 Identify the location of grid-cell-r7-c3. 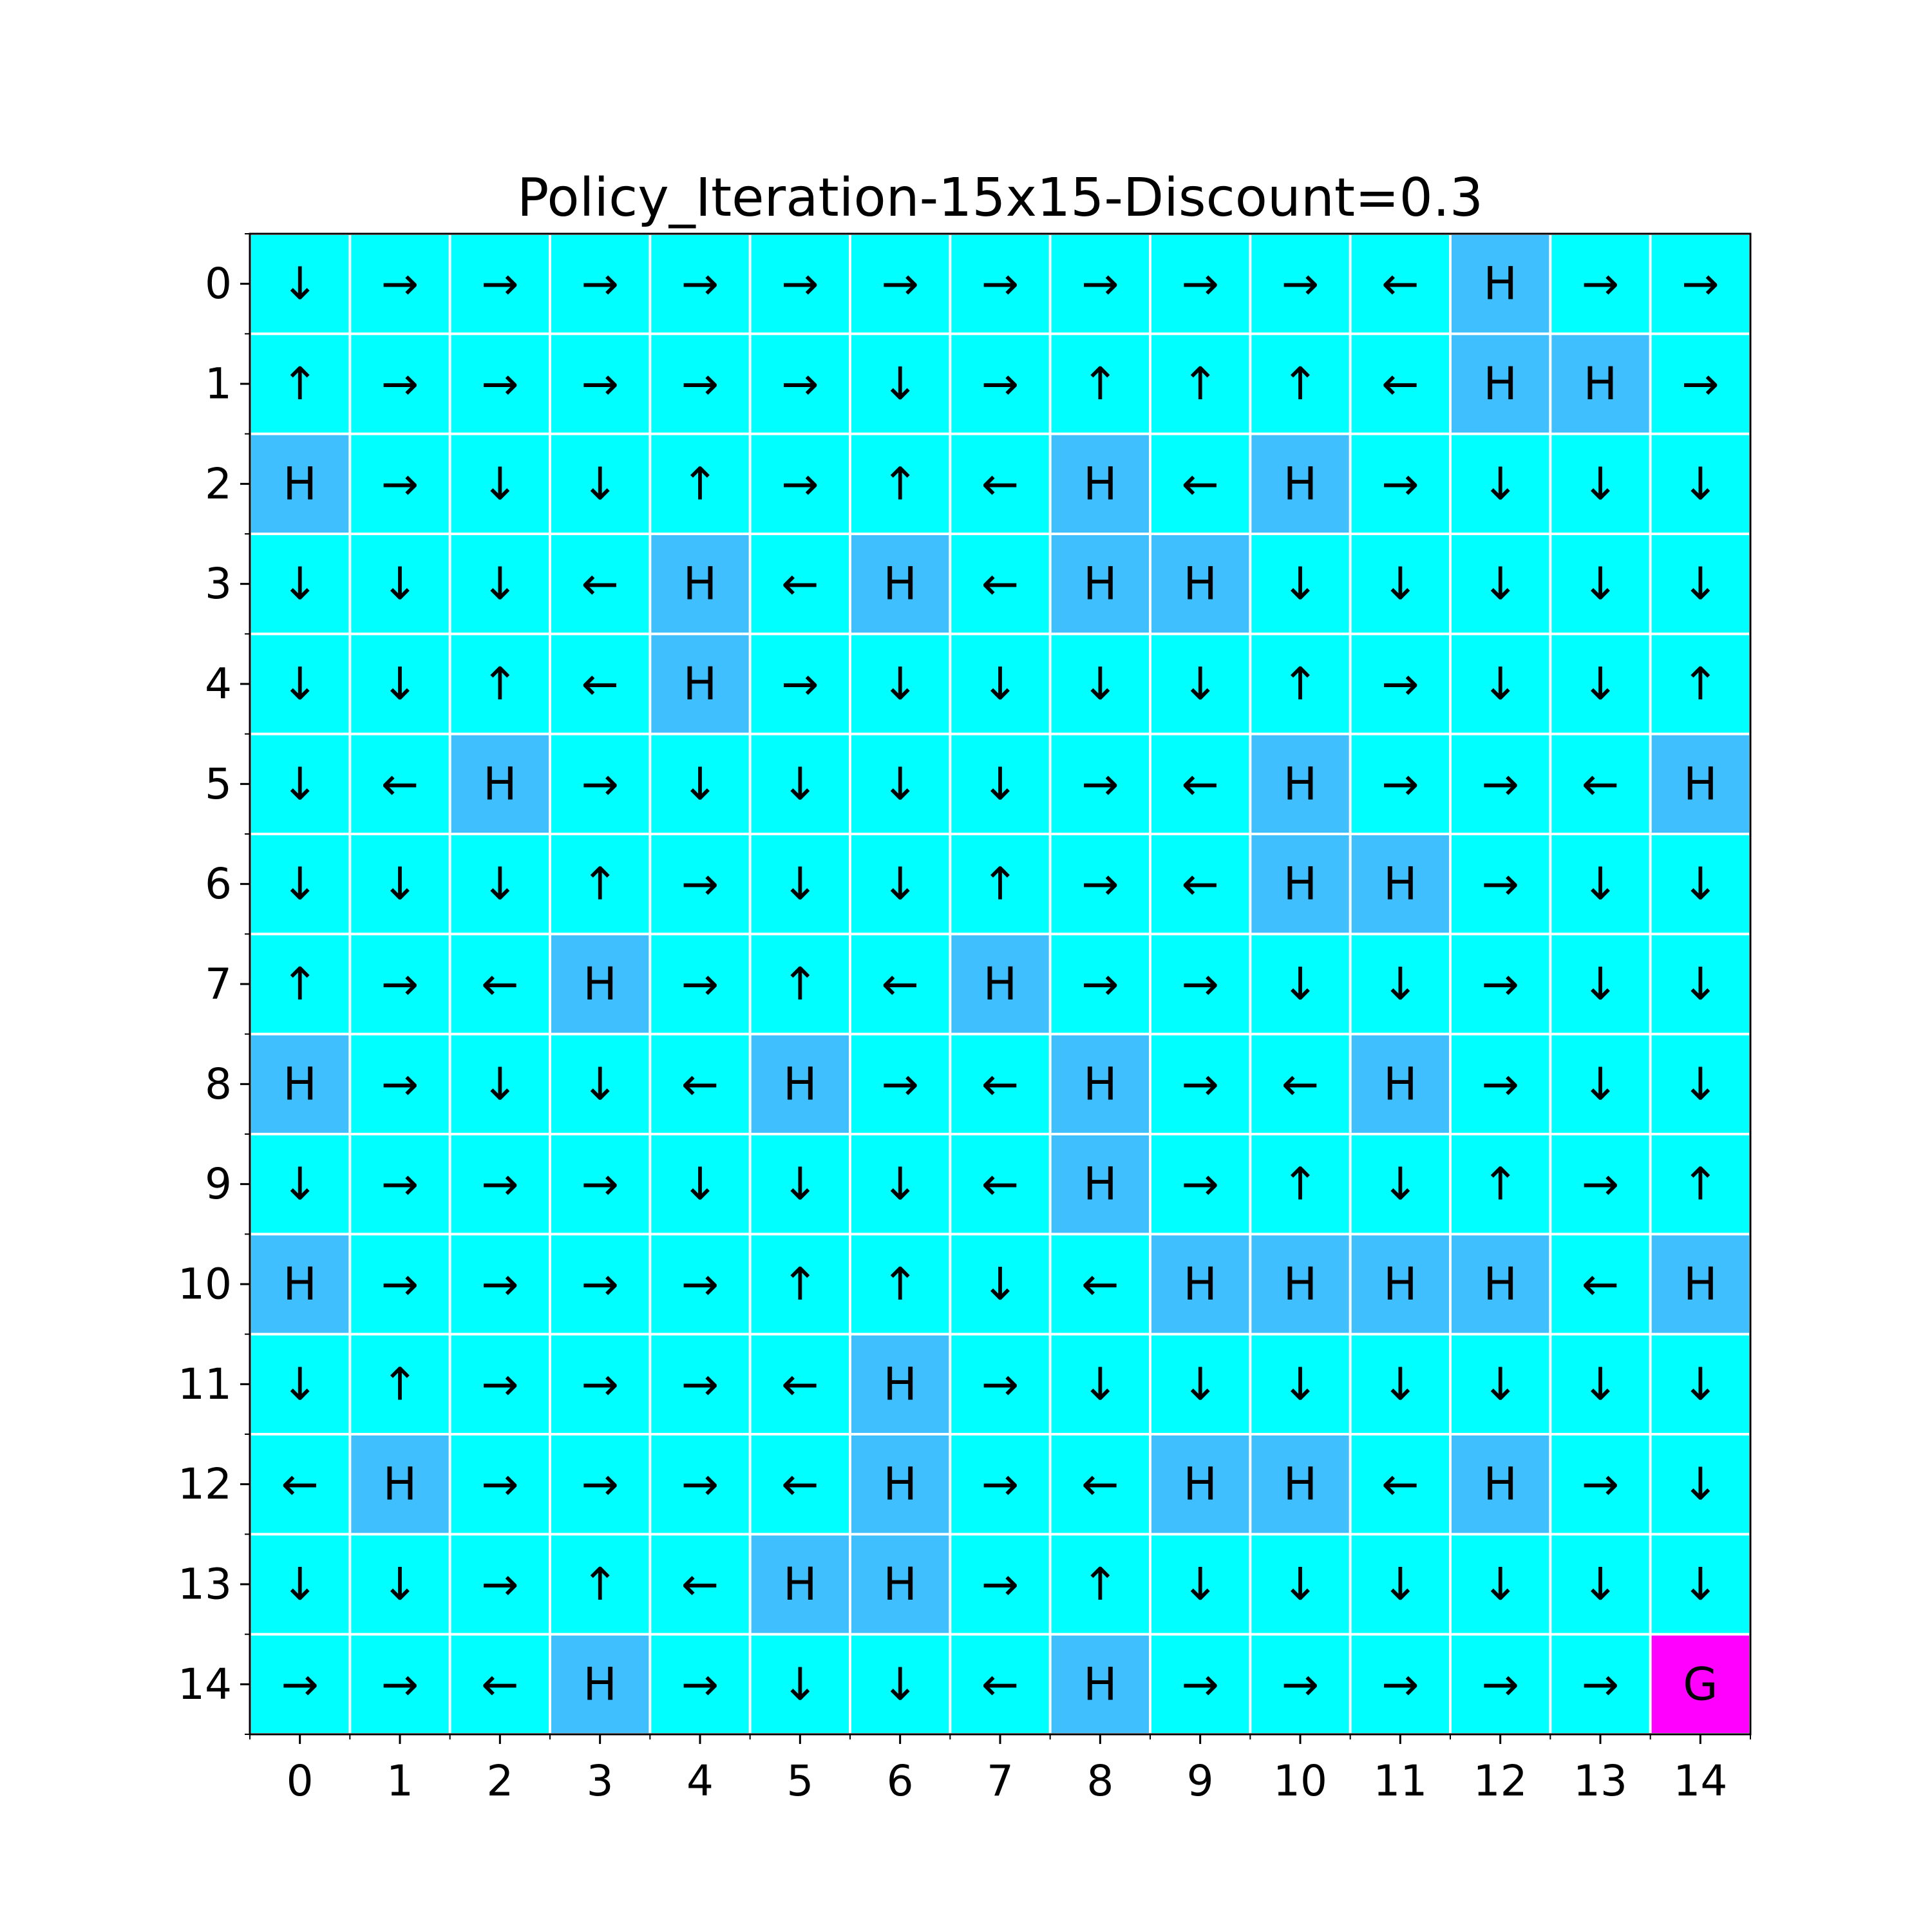
(600, 984).